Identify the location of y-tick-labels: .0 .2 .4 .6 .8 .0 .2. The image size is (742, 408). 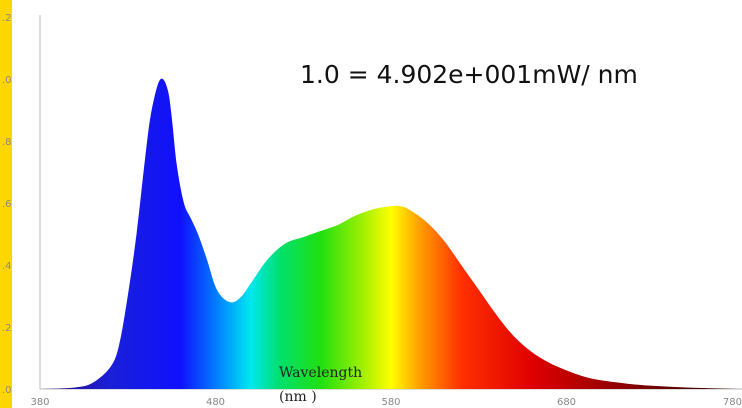
(7, 204).